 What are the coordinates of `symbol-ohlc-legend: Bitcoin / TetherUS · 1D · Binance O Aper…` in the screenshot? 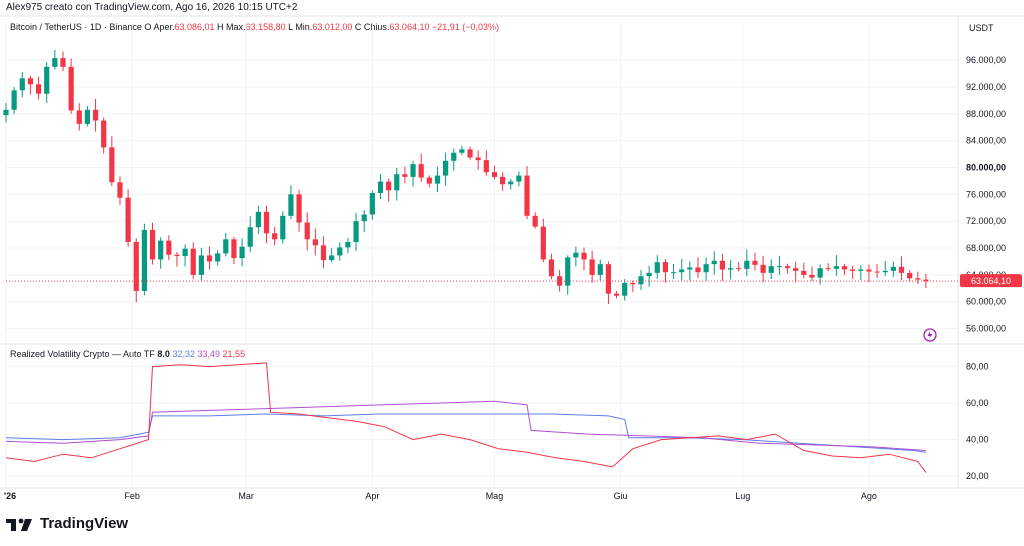 It's located at (254, 27).